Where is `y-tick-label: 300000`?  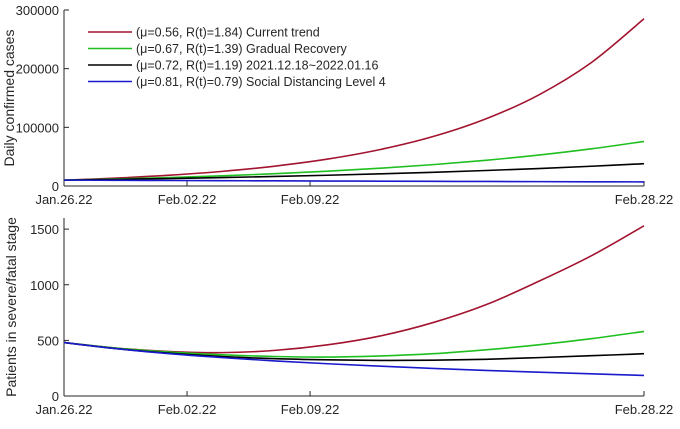
y-tick-label: 300000 is located at coordinates (37, 10).